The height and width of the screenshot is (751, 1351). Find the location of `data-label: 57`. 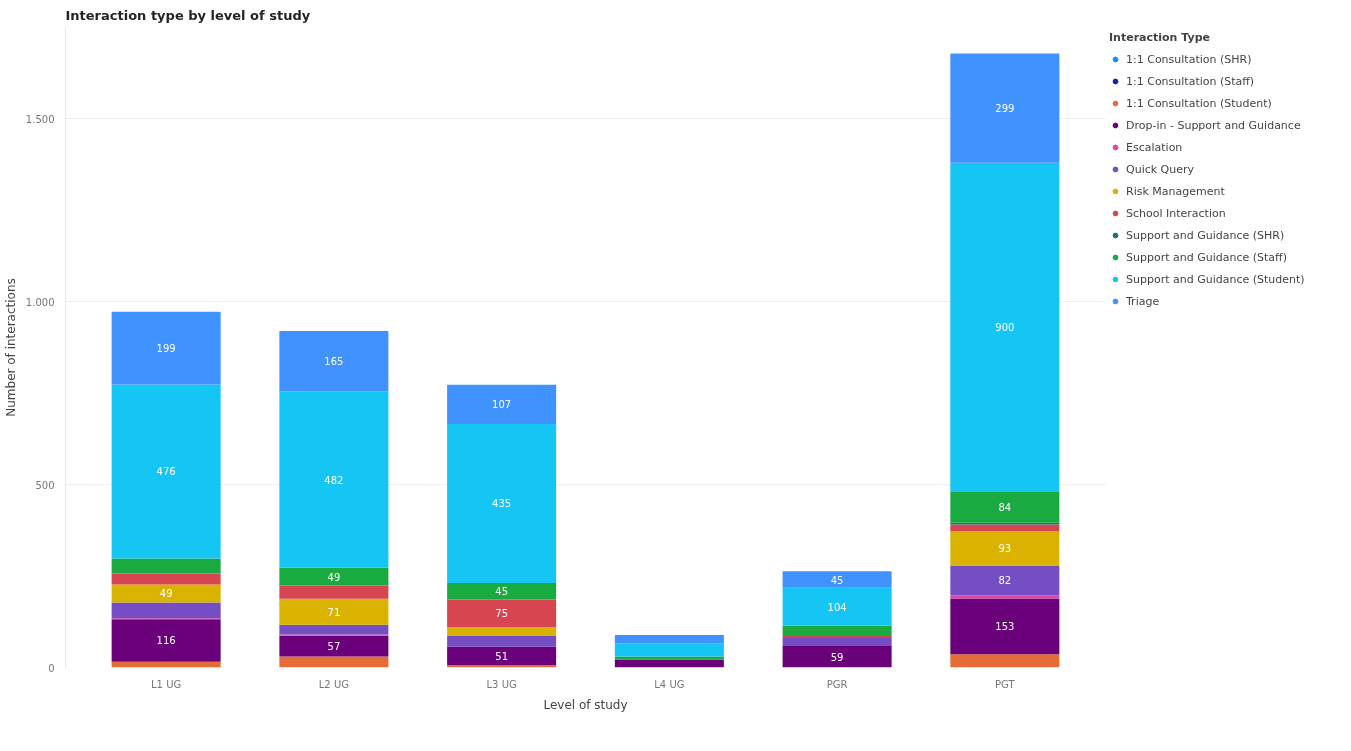

data-label: 57 is located at coordinates (334, 647).